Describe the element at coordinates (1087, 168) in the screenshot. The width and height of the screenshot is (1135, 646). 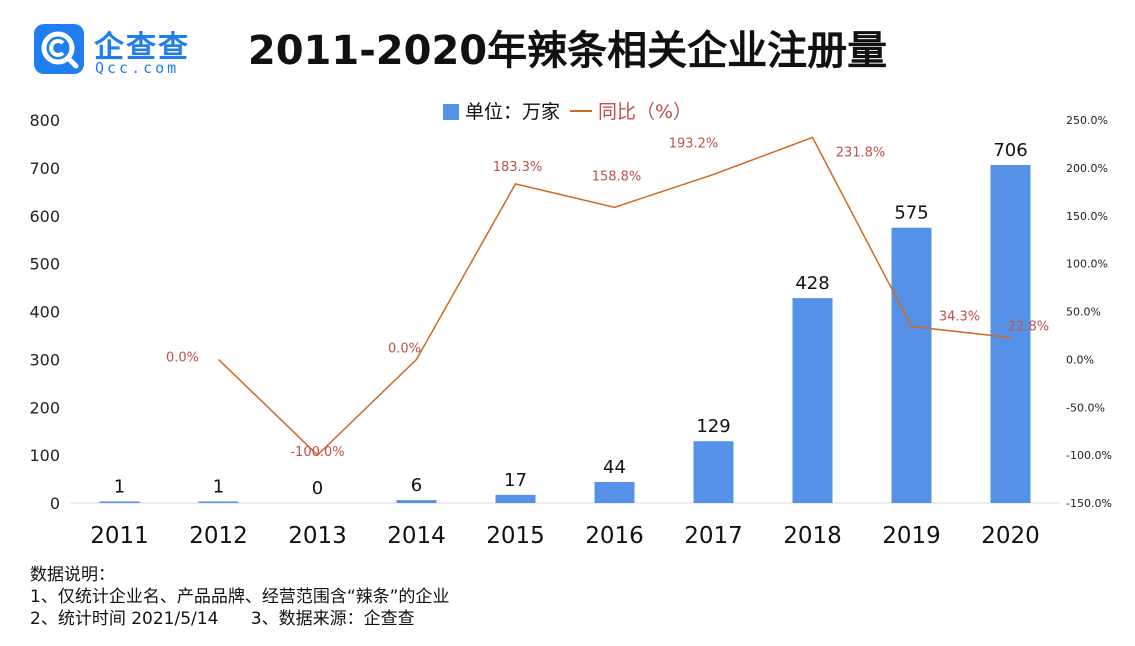
I see `y-right-tick-label: 200.0%` at that location.